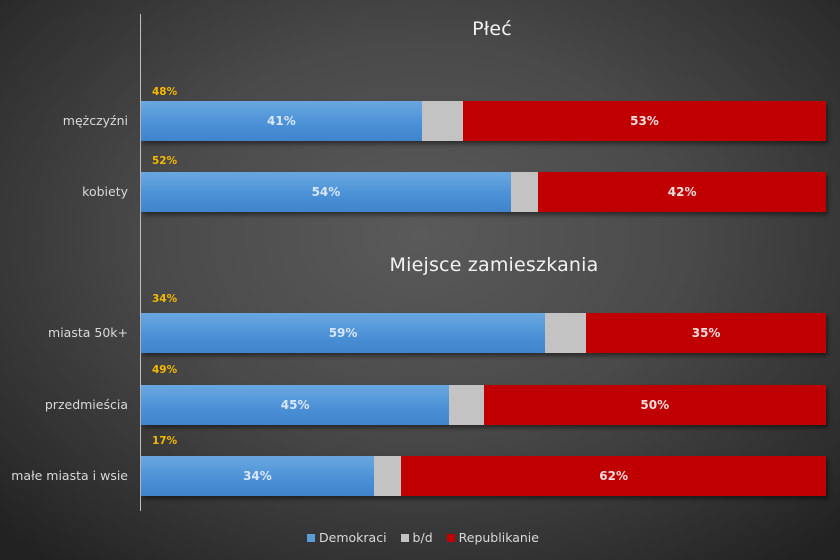  I want to click on value-label: 54%, so click(326, 192).